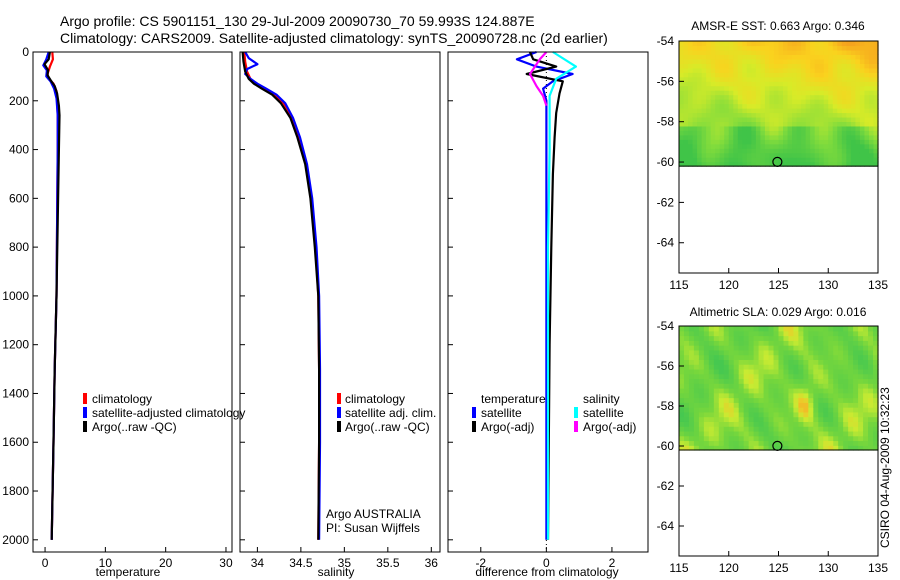  I want to click on legend-swatch-satellite-adjusted, so click(85, 412).